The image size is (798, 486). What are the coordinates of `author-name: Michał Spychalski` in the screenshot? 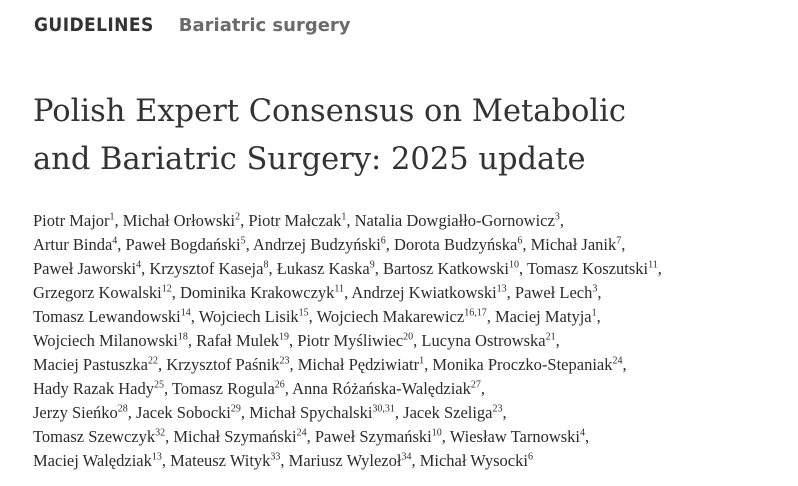 It's located at (311, 412).